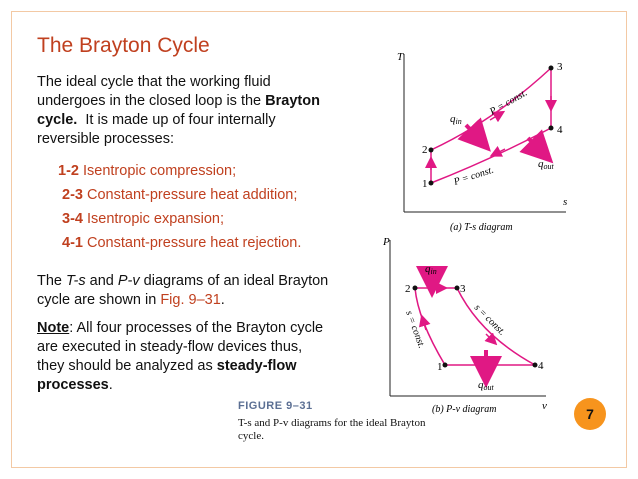  What do you see at coordinates (481, 227) in the screenshot?
I see `ts-caption: (a) T-s diagram` at bounding box center [481, 227].